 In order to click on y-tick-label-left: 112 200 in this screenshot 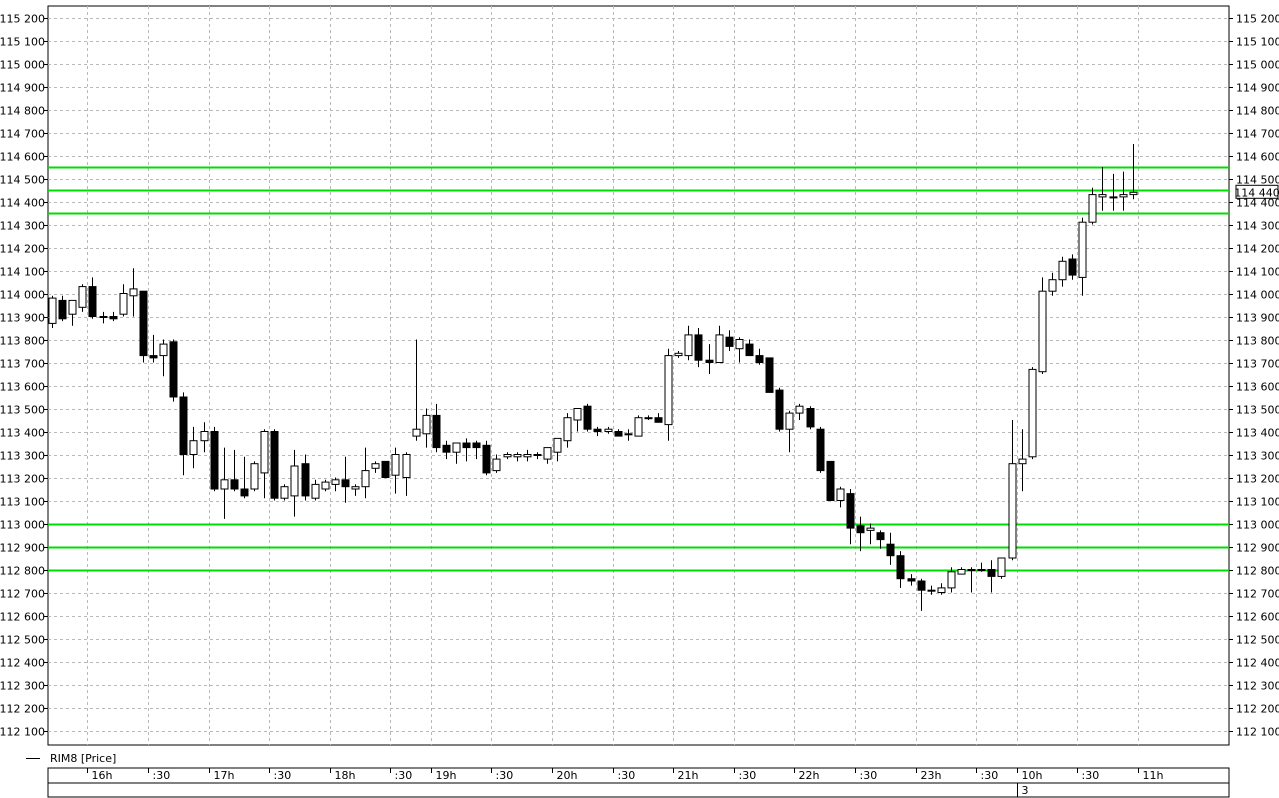, I will do `click(22, 709)`.